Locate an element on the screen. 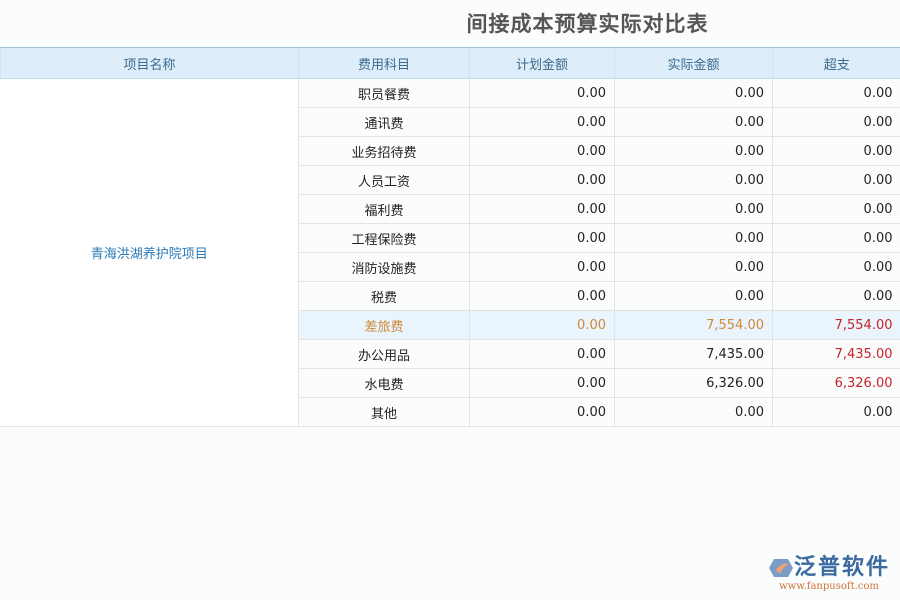  category-cell: 工程保险费 is located at coordinates (384, 238).